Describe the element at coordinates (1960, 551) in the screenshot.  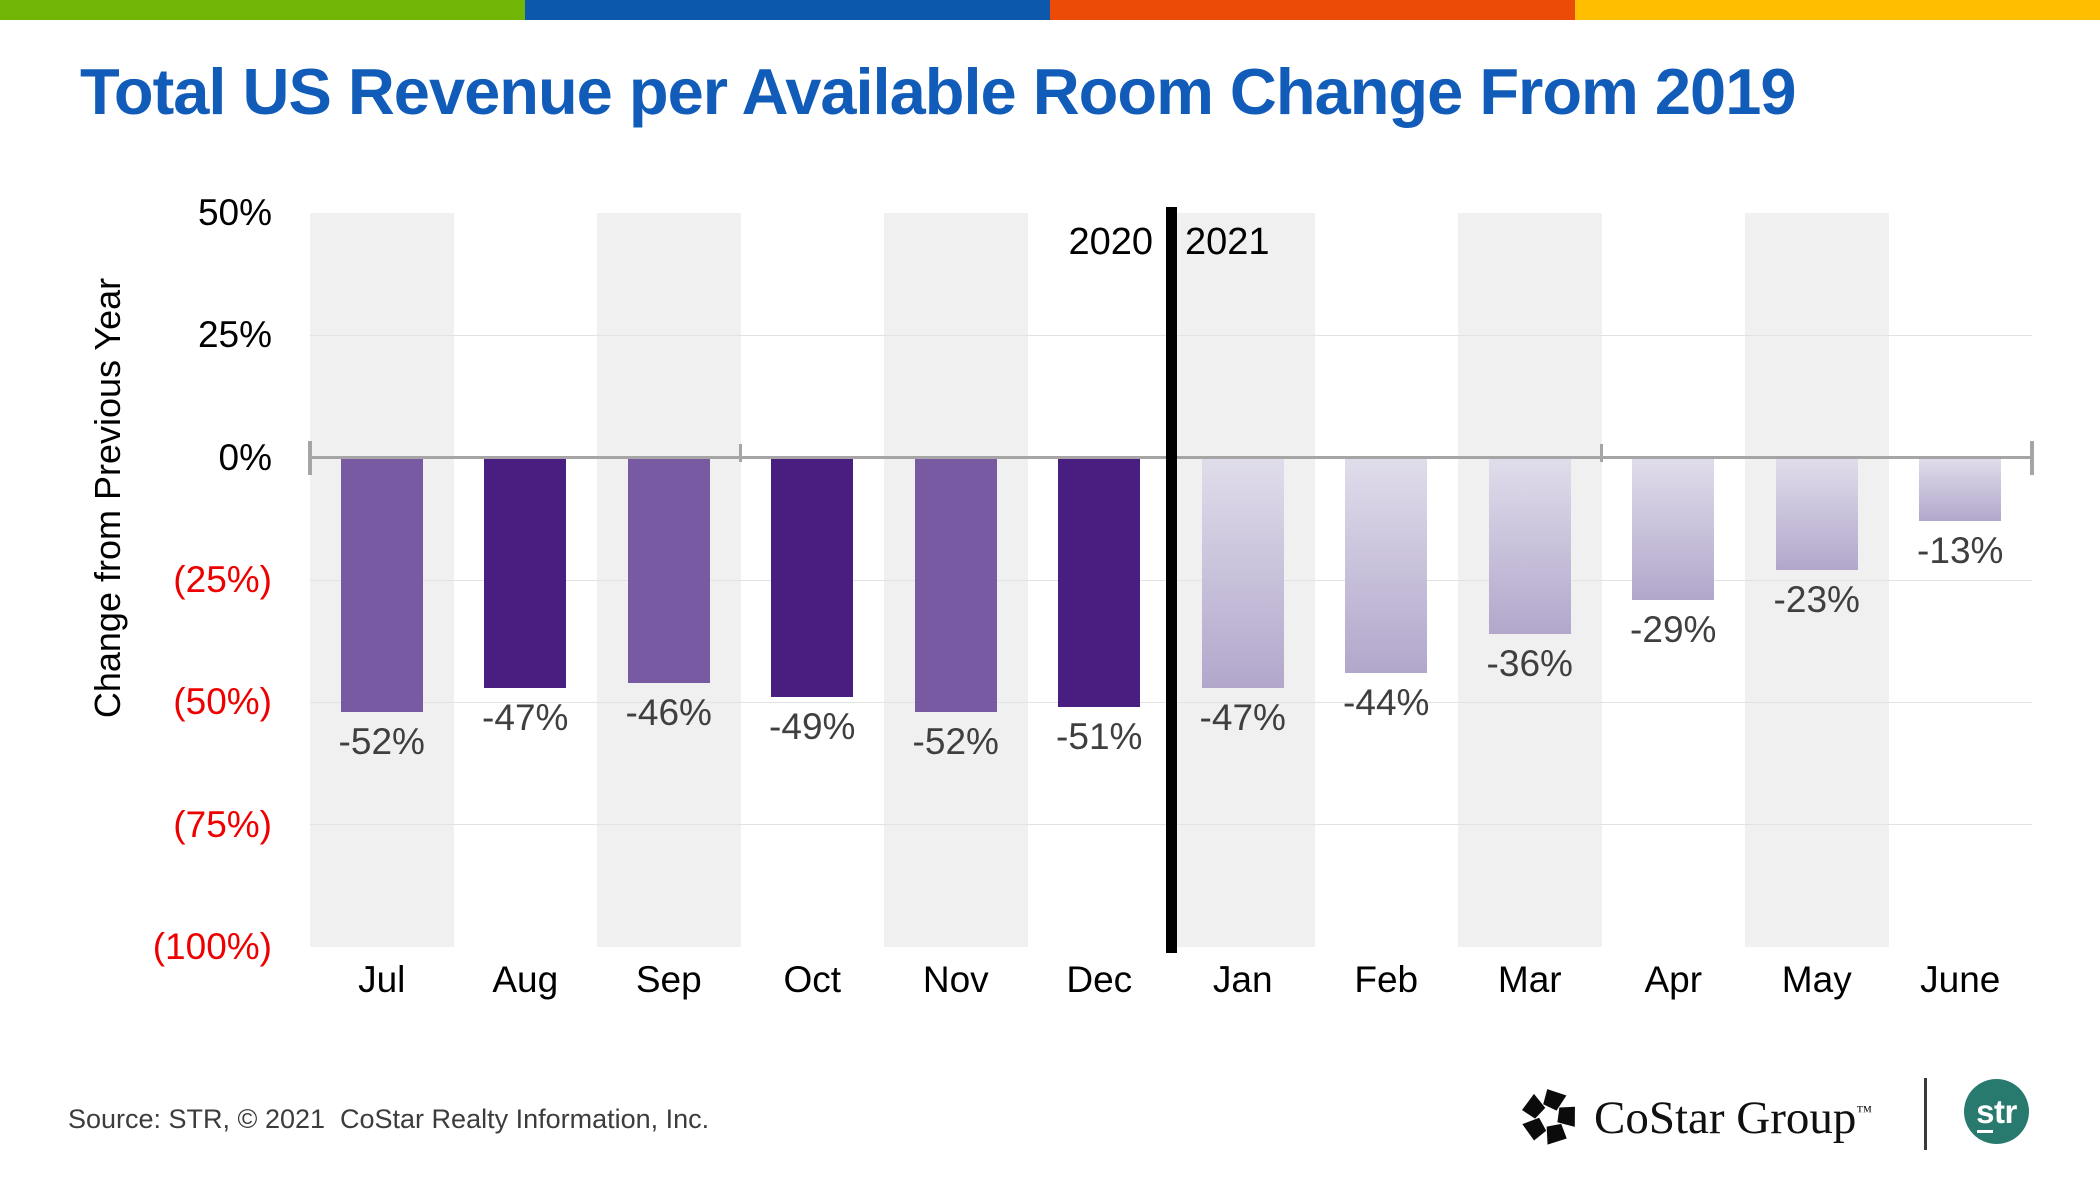
I see `bar-value-label: -13%` at that location.